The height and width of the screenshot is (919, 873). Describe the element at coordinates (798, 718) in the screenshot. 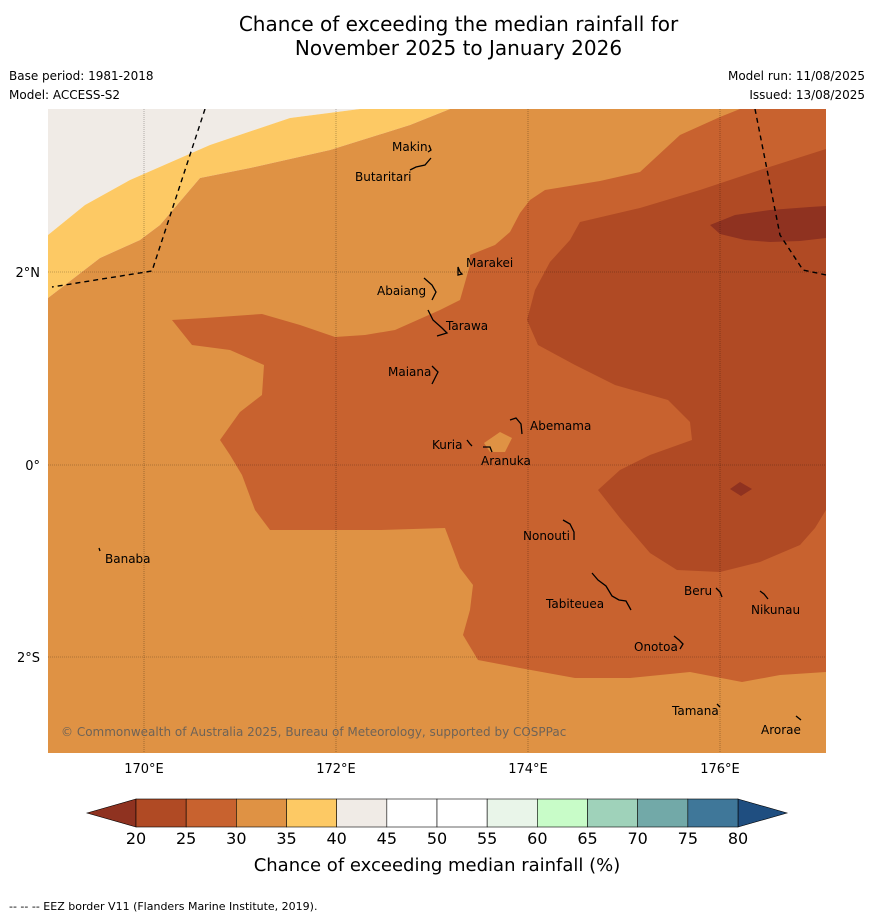

I see `island-shape-arorae` at that location.